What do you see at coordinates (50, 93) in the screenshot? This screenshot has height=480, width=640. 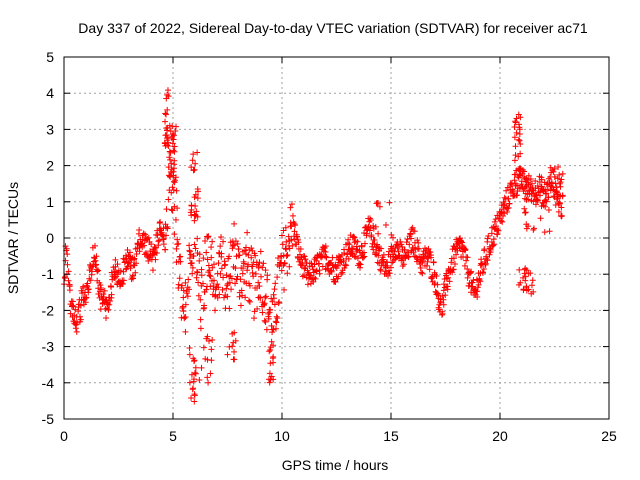 I see `y-tick-label: 4` at bounding box center [50, 93].